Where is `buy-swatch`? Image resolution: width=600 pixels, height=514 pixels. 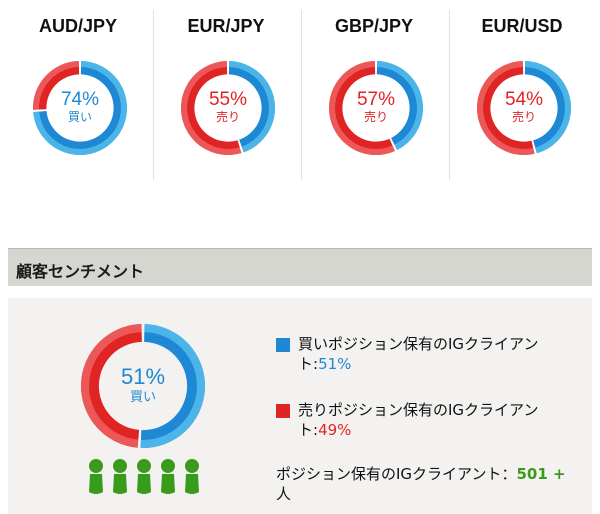
buy-swatch is located at coordinates (283, 345).